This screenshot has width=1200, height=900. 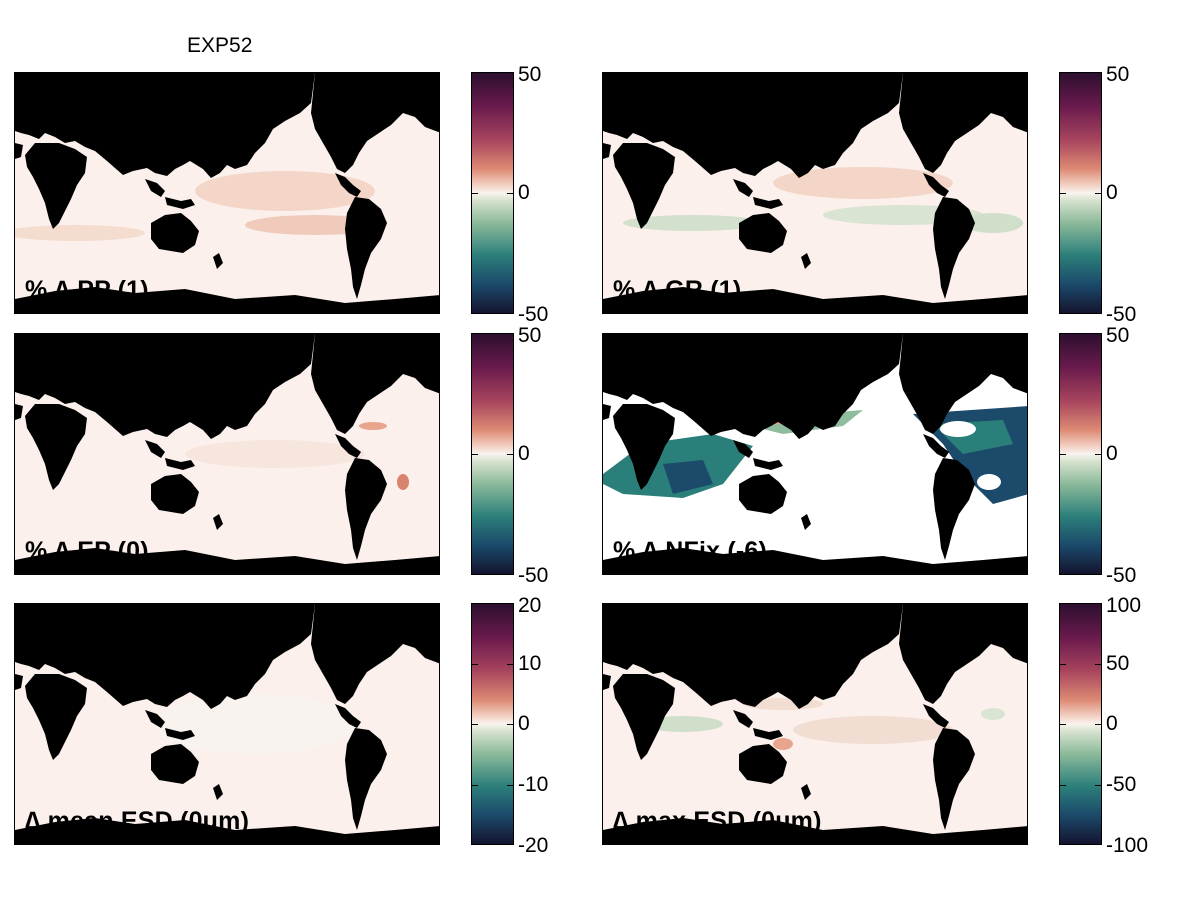 I want to click on map-panel-max-esd: ∆ max ESD (0um), so click(x=815, y=724).